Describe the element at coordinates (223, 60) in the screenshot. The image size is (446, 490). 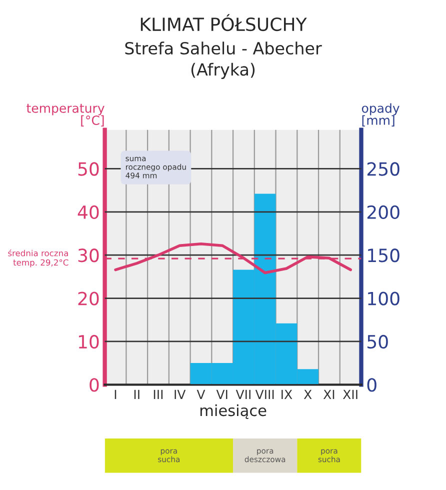
I see `chart-subtitle: Strefa Sahelu - Abecher (Afryka)` at that location.